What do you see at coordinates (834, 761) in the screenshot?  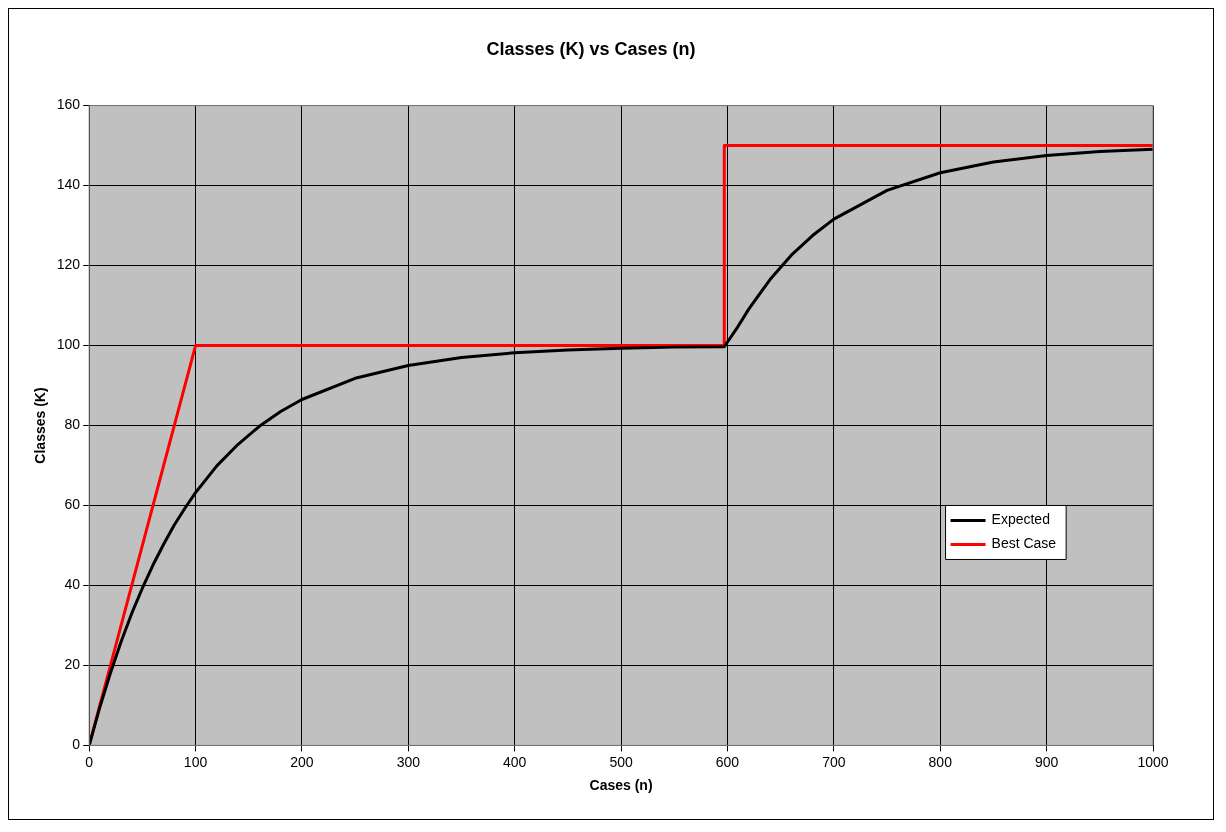 I see `x-tick-label: 700` at bounding box center [834, 761].